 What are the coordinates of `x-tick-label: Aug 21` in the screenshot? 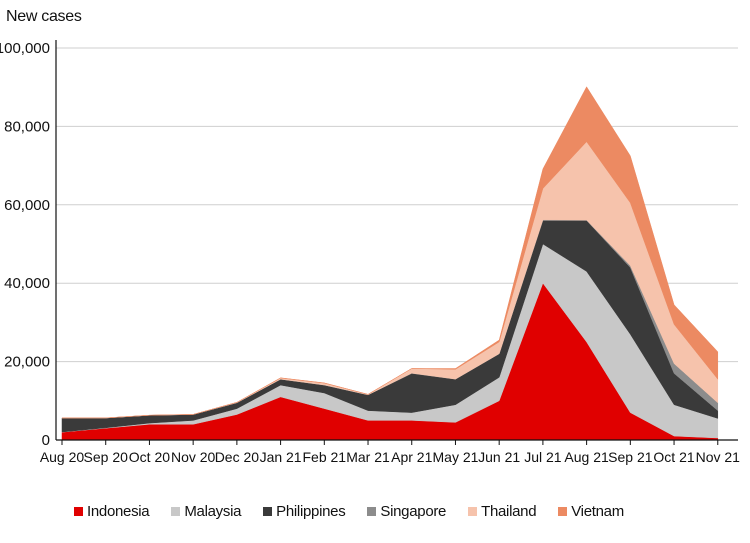 It's located at (586, 457).